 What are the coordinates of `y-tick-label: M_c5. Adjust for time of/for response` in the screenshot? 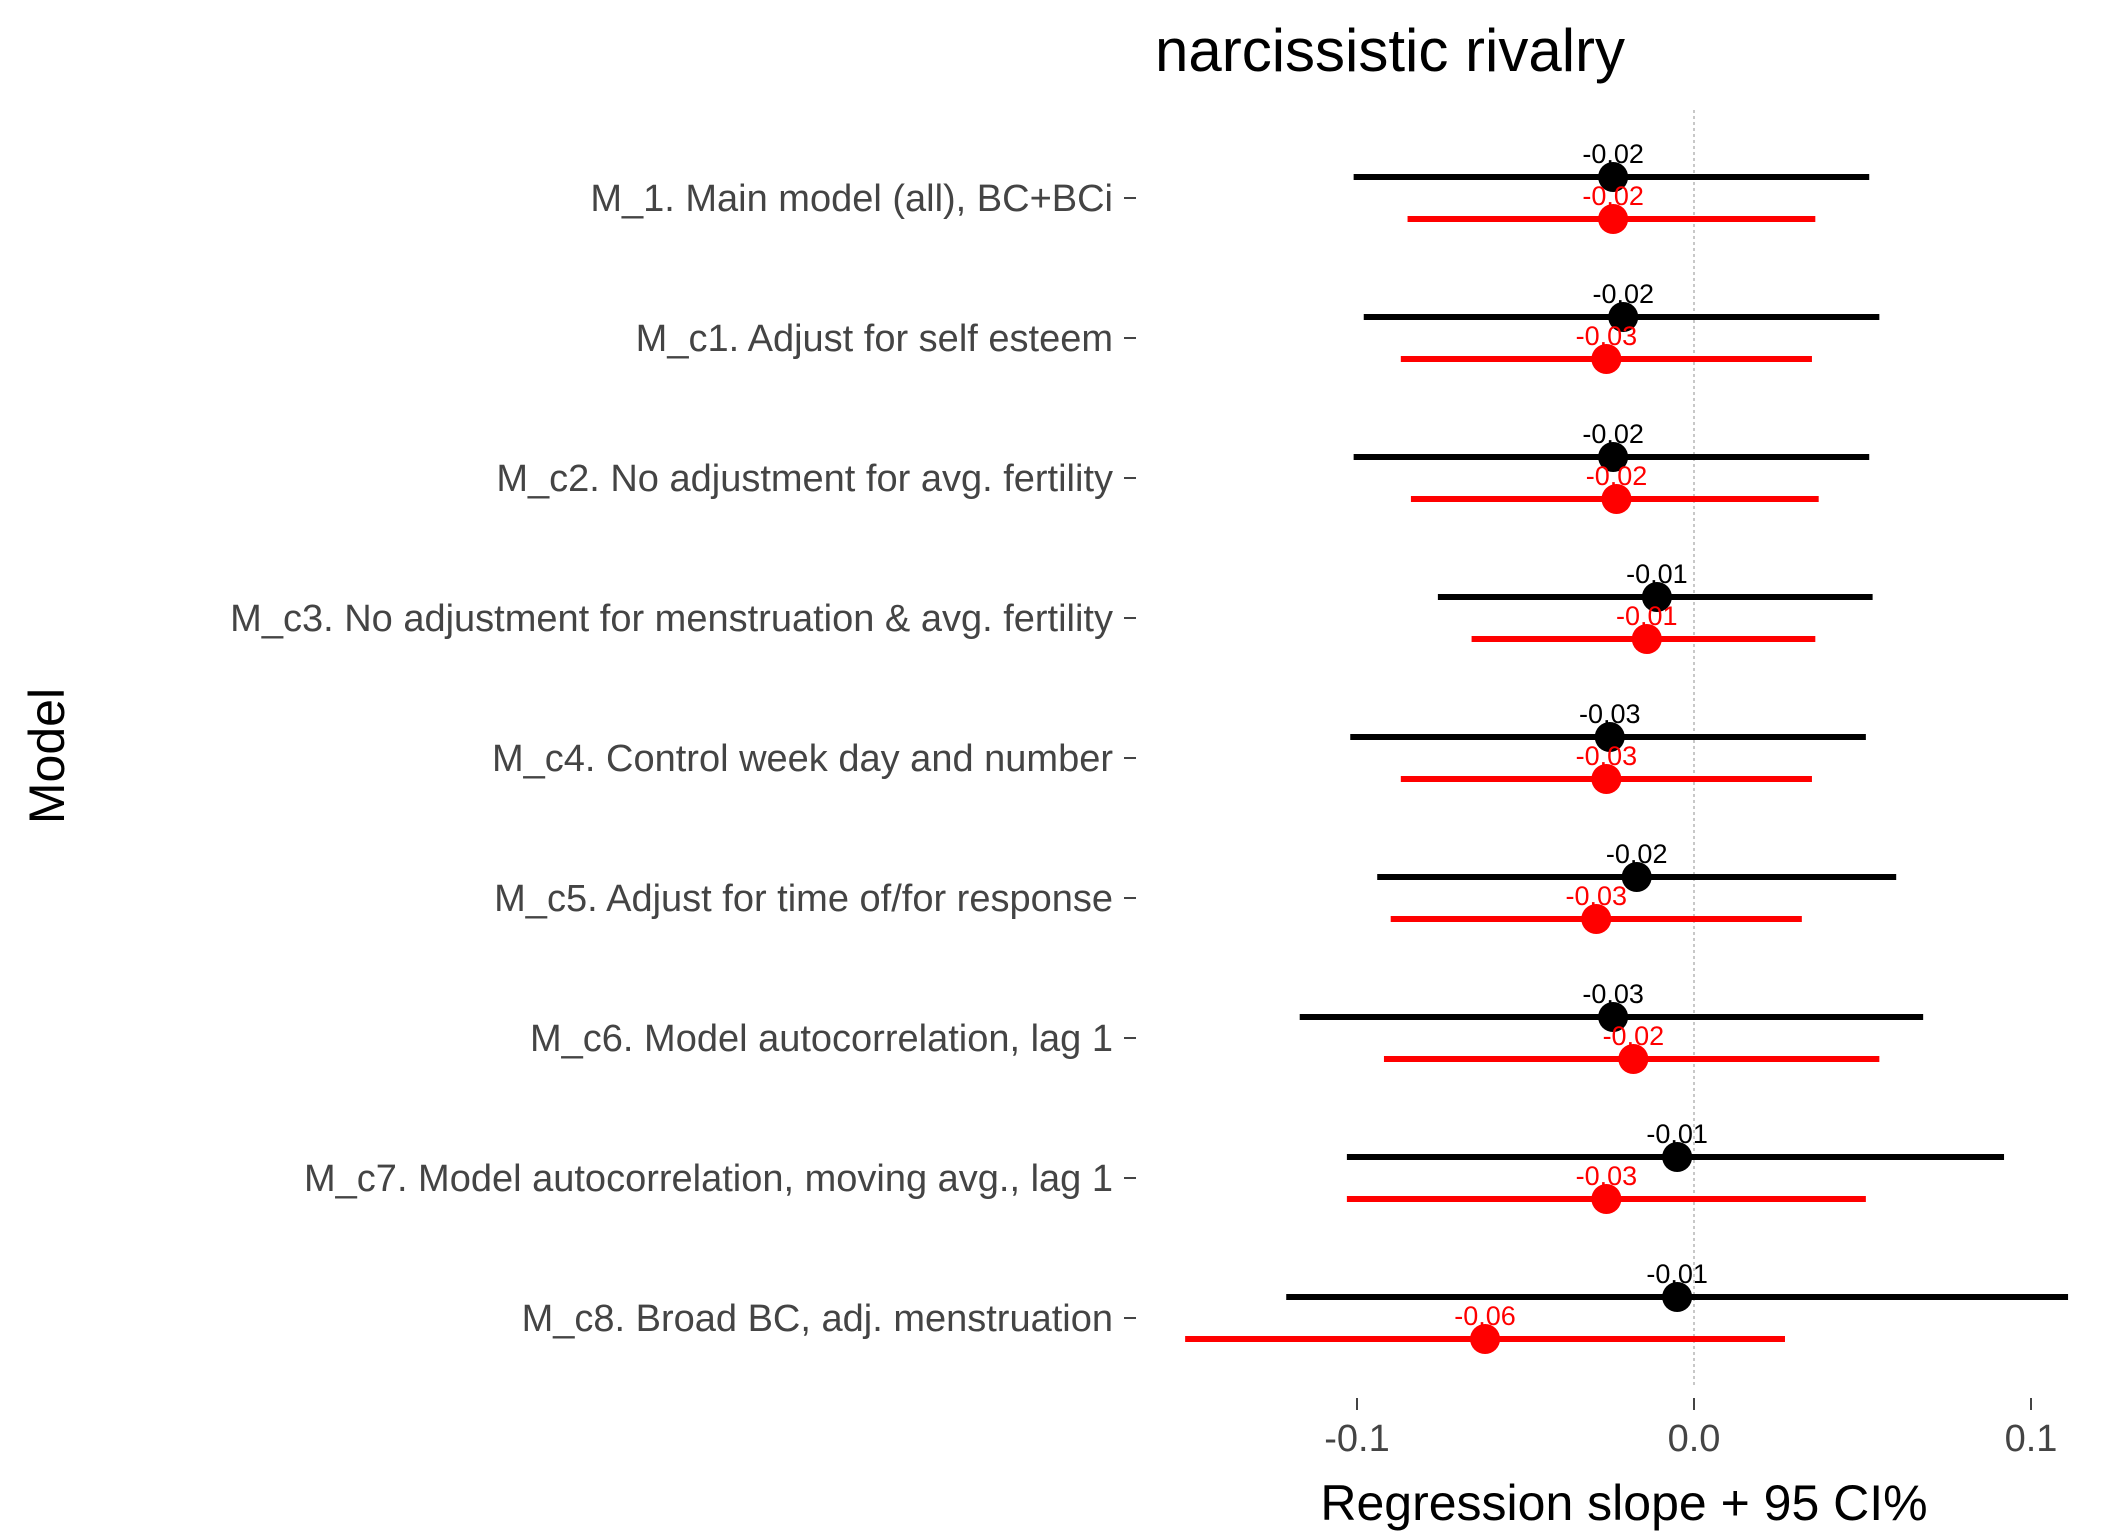 It's located at (803, 899).